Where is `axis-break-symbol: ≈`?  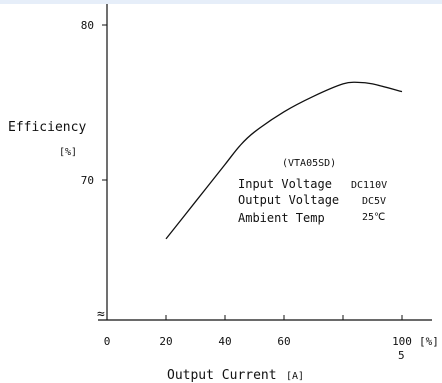 axis-break-symbol: ≈ is located at coordinates (101, 314).